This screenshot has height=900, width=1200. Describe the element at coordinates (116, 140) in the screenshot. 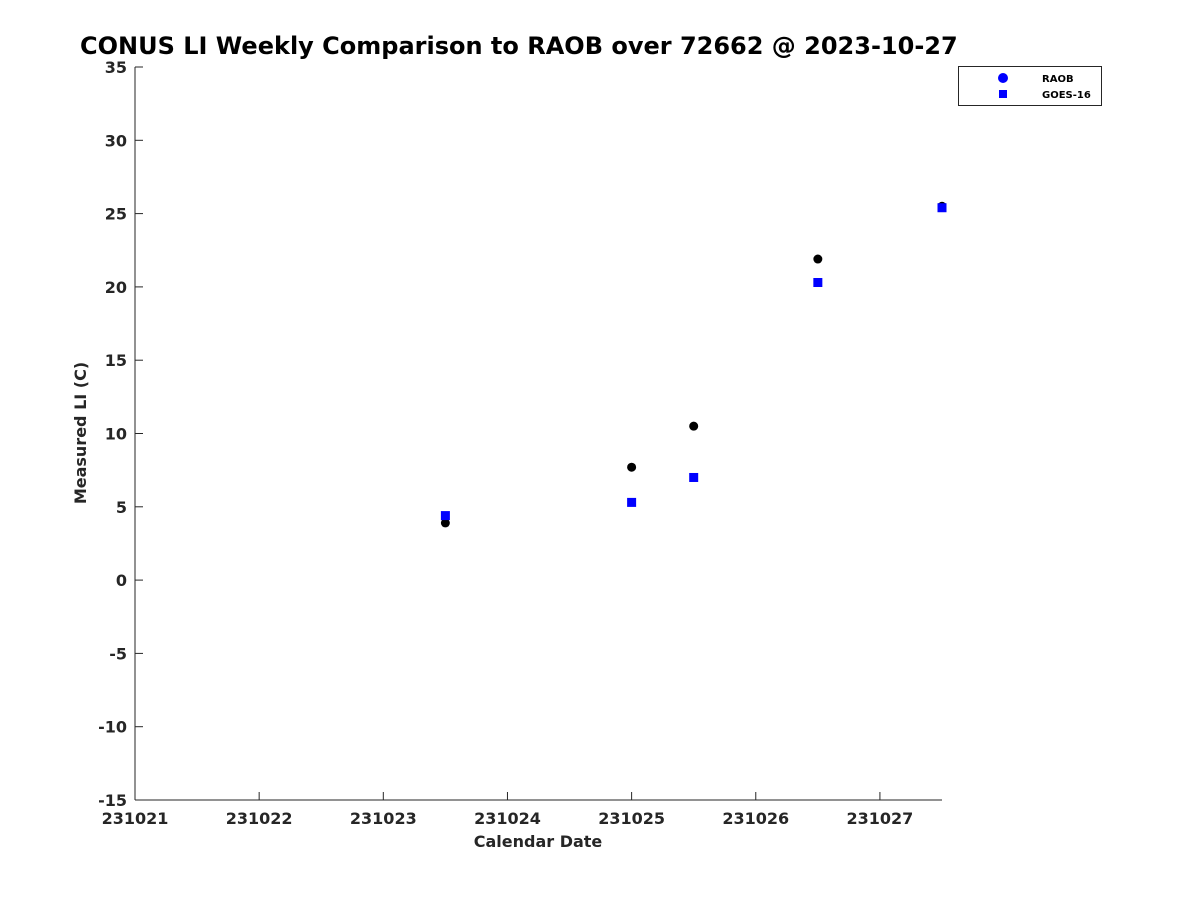

I see `y-tick-label: 30` at that location.